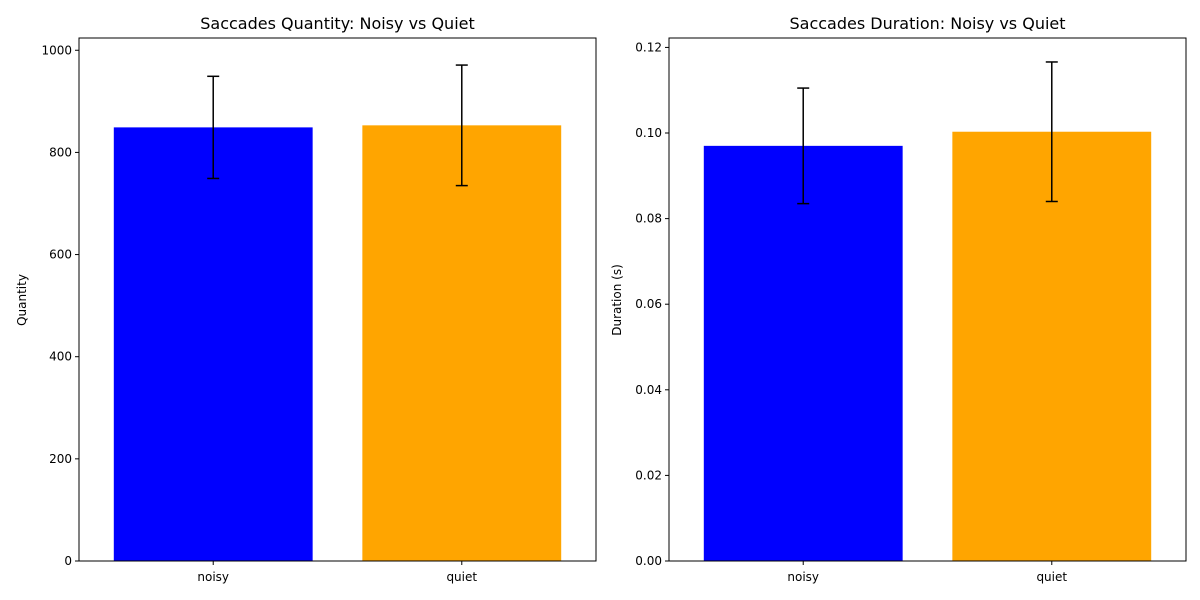 The height and width of the screenshot is (600, 1200). What do you see at coordinates (22, 300) in the screenshot?
I see `y-axis-label: Quantity` at bounding box center [22, 300].